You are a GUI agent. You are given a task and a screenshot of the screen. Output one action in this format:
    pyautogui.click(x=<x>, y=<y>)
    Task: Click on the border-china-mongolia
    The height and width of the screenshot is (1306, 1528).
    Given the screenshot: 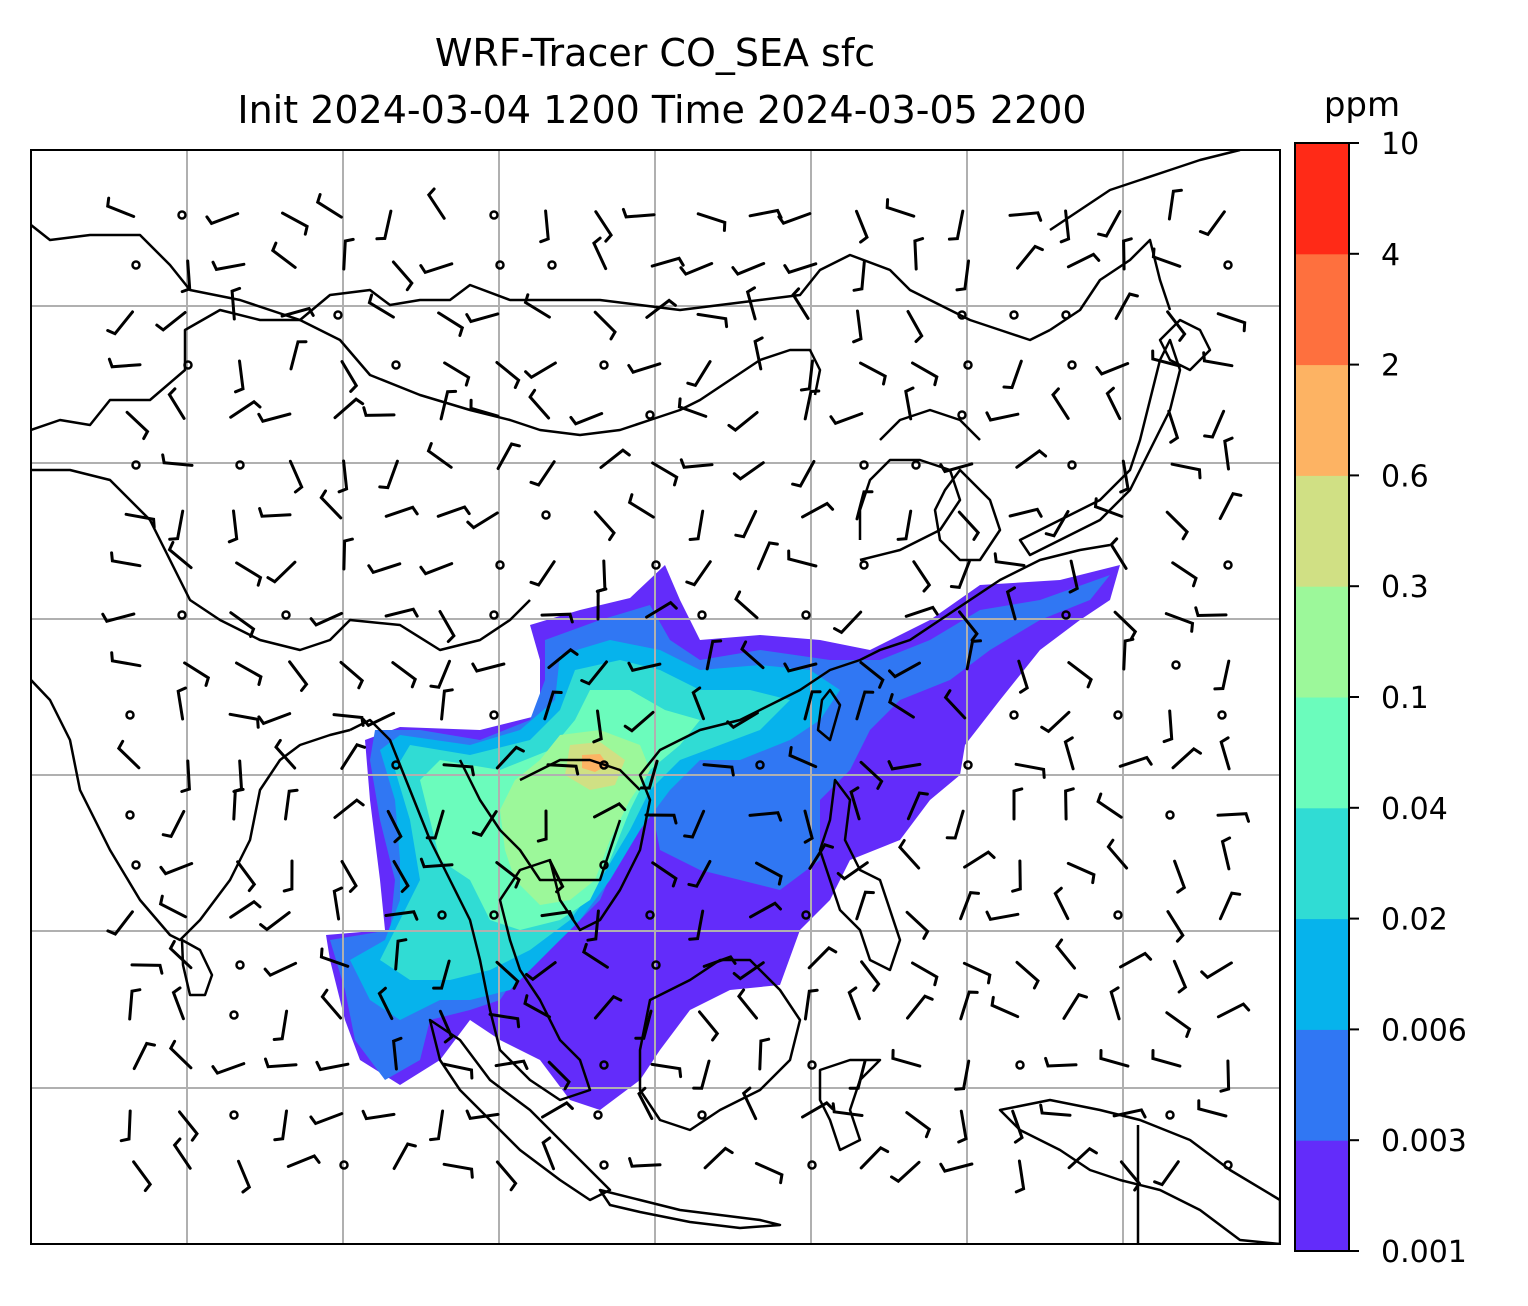 What is the action you would take?
    pyautogui.click(x=560, y=377)
    